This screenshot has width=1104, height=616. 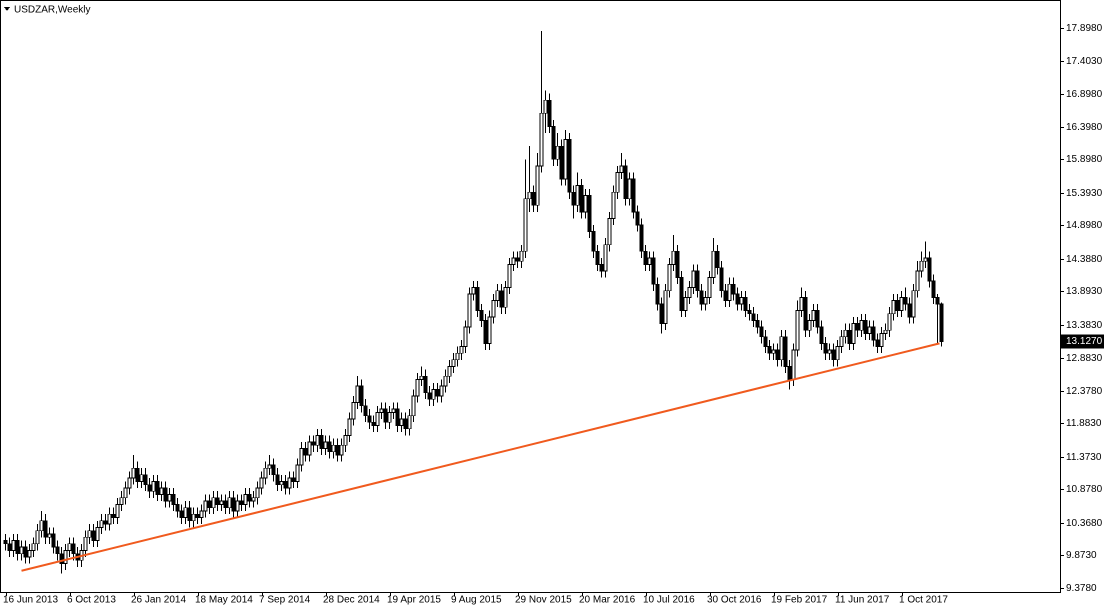 I want to click on x-tick-label: 16 Jun 2013, so click(x=30, y=600).